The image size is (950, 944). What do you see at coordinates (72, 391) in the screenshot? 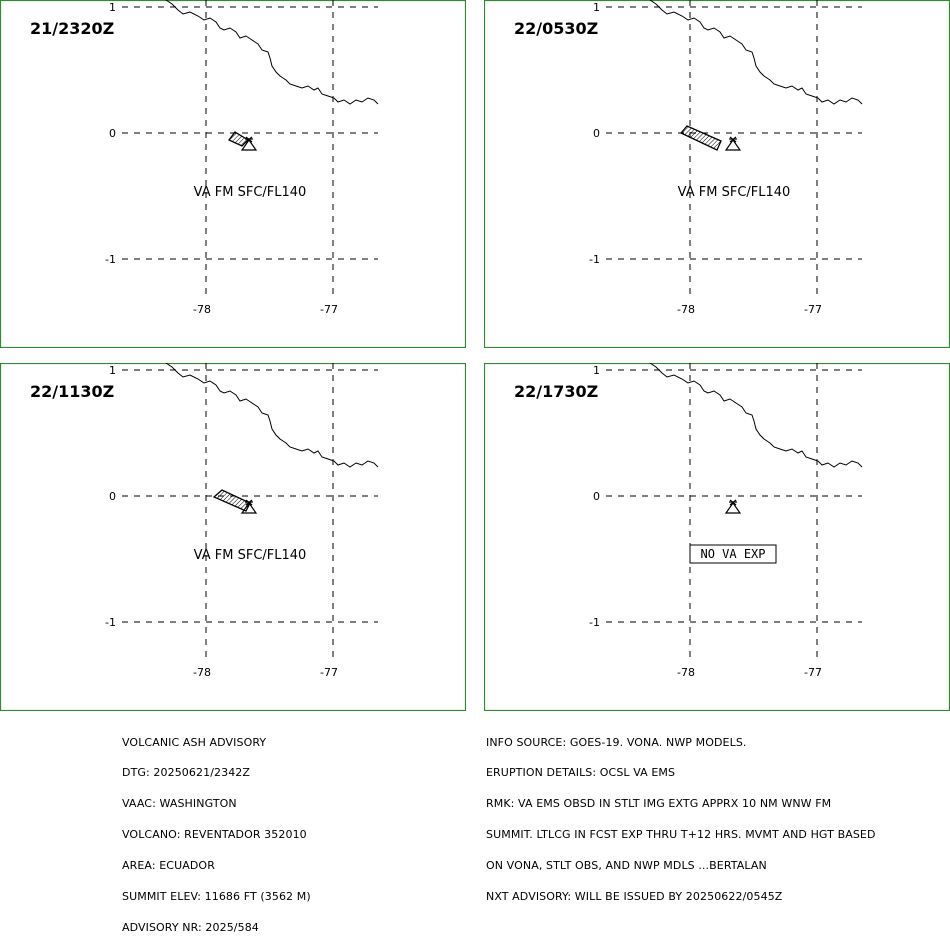
I see `forecast-time-title: 22/1130Z` at bounding box center [72, 391].